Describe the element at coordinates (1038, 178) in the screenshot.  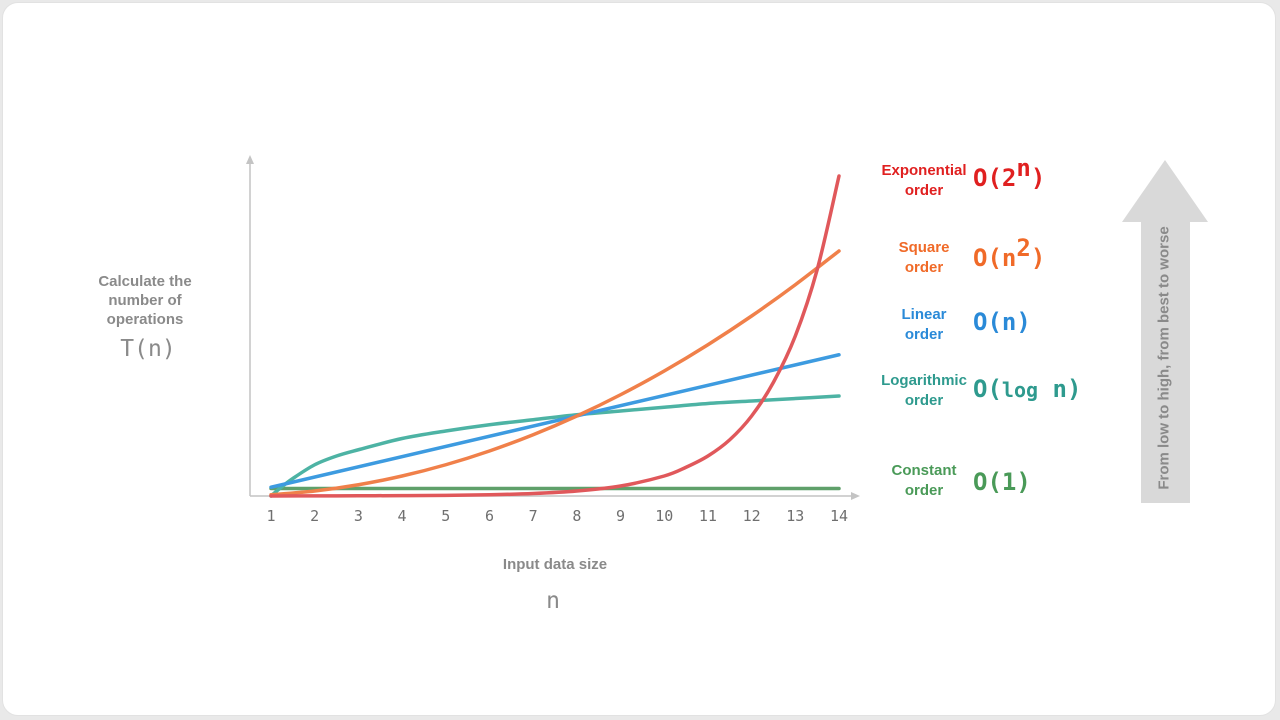
I see `exponential-close: )` at that location.